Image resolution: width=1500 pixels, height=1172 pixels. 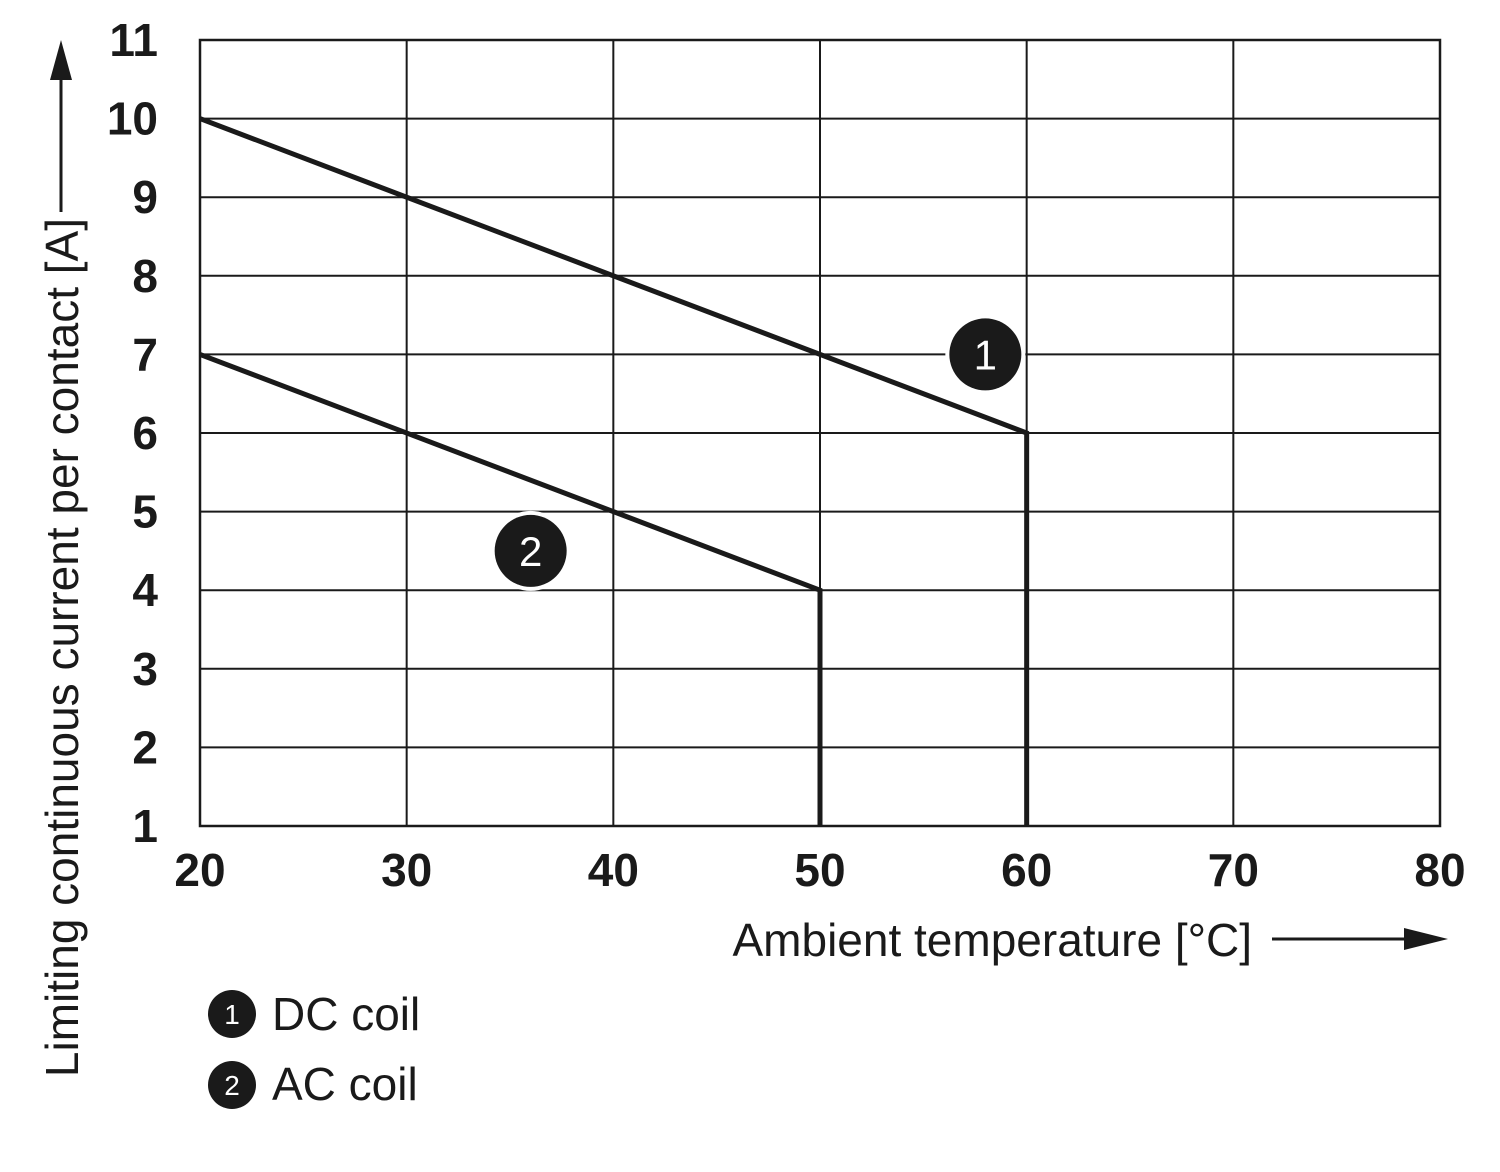 What do you see at coordinates (314, 1049) in the screenshot?
I see `legend: 1 DC coil 2 AC coil` at bounding box center [314, 1049].